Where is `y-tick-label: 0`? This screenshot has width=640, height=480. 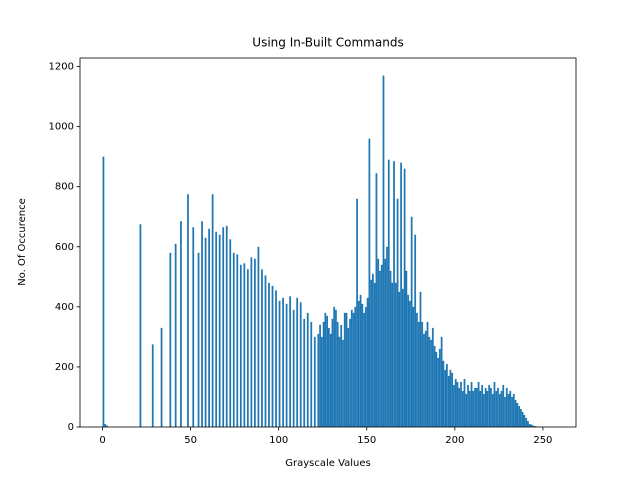 y-tick-label: 0 is located at coordinates (71, 427).